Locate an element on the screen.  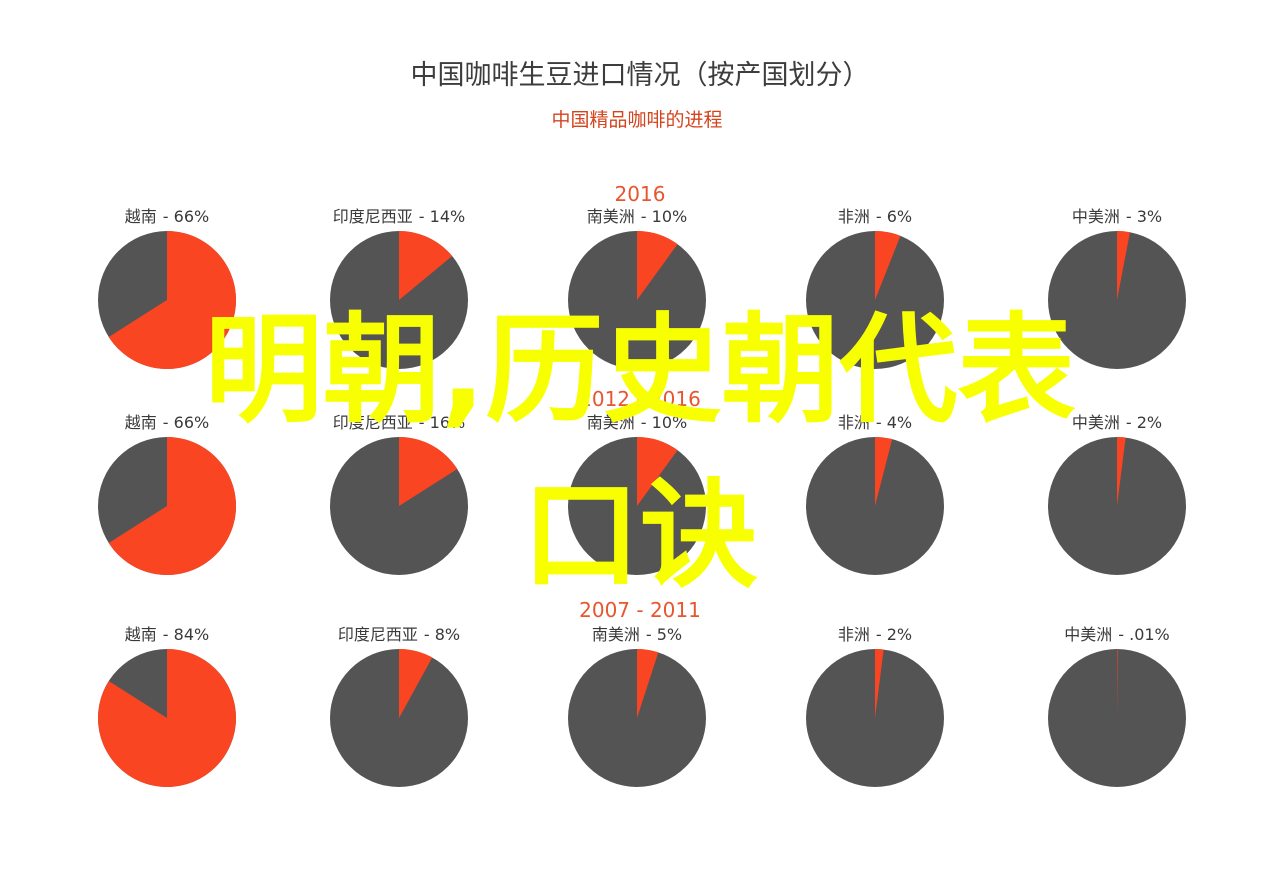
period-label: 2007 - 2011 is located at coordinates (640, 610).